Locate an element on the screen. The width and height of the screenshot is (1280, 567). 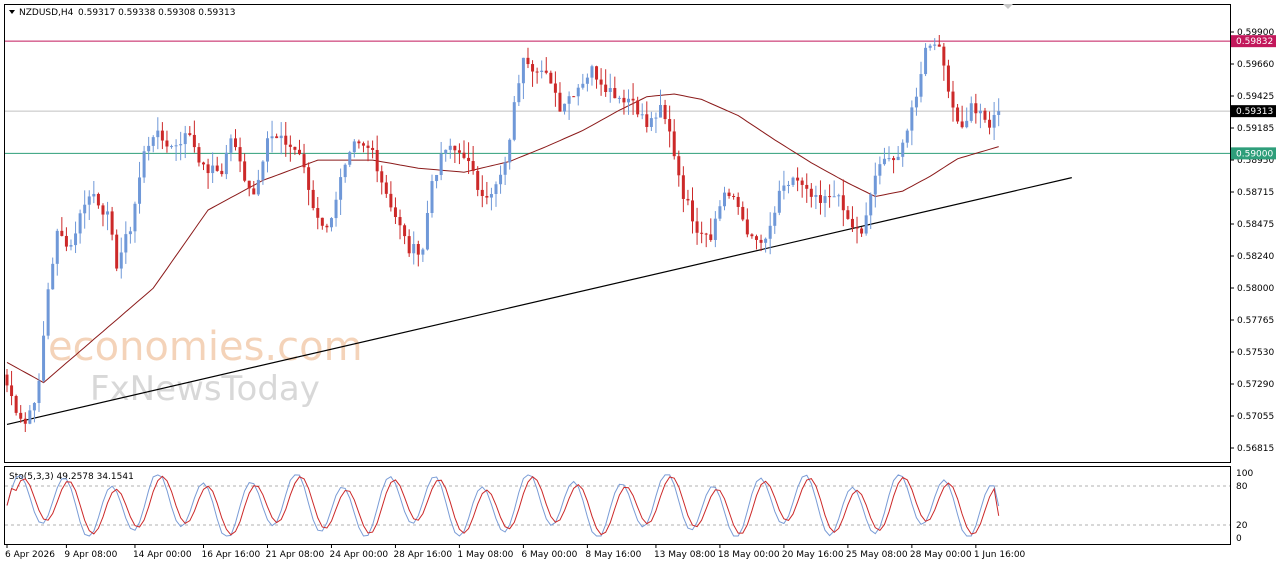
collapse-triangle-icon is located at coordinates (12, 12).